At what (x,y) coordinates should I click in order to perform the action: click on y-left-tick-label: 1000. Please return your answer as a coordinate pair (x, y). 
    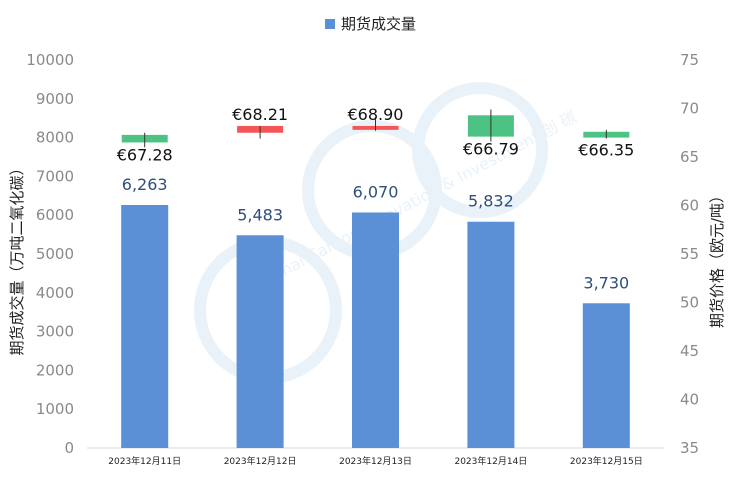
    Looking at the image, I should click on (55, 409).